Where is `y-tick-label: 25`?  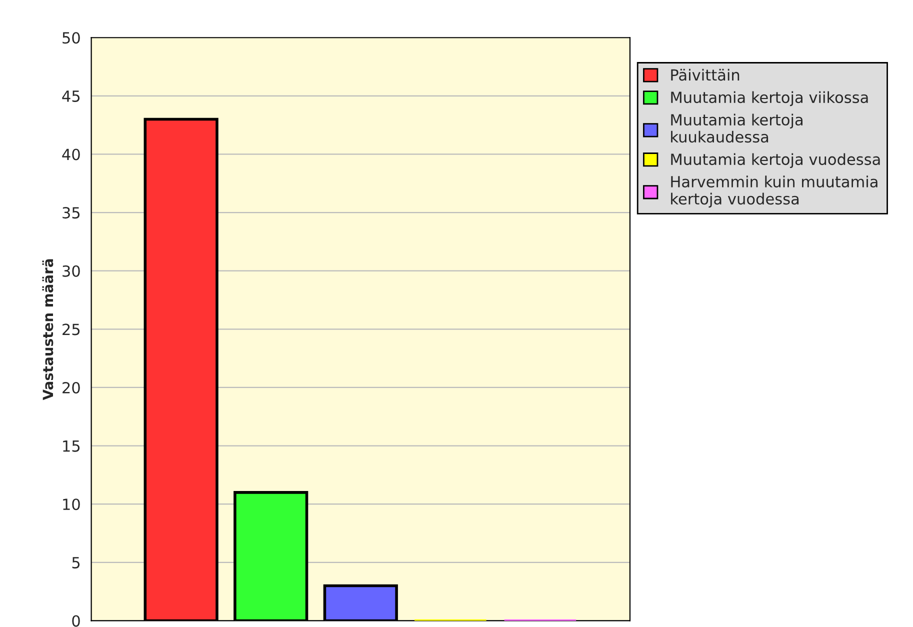 y-tick-label: 25 is located at coordinates (71, 330).